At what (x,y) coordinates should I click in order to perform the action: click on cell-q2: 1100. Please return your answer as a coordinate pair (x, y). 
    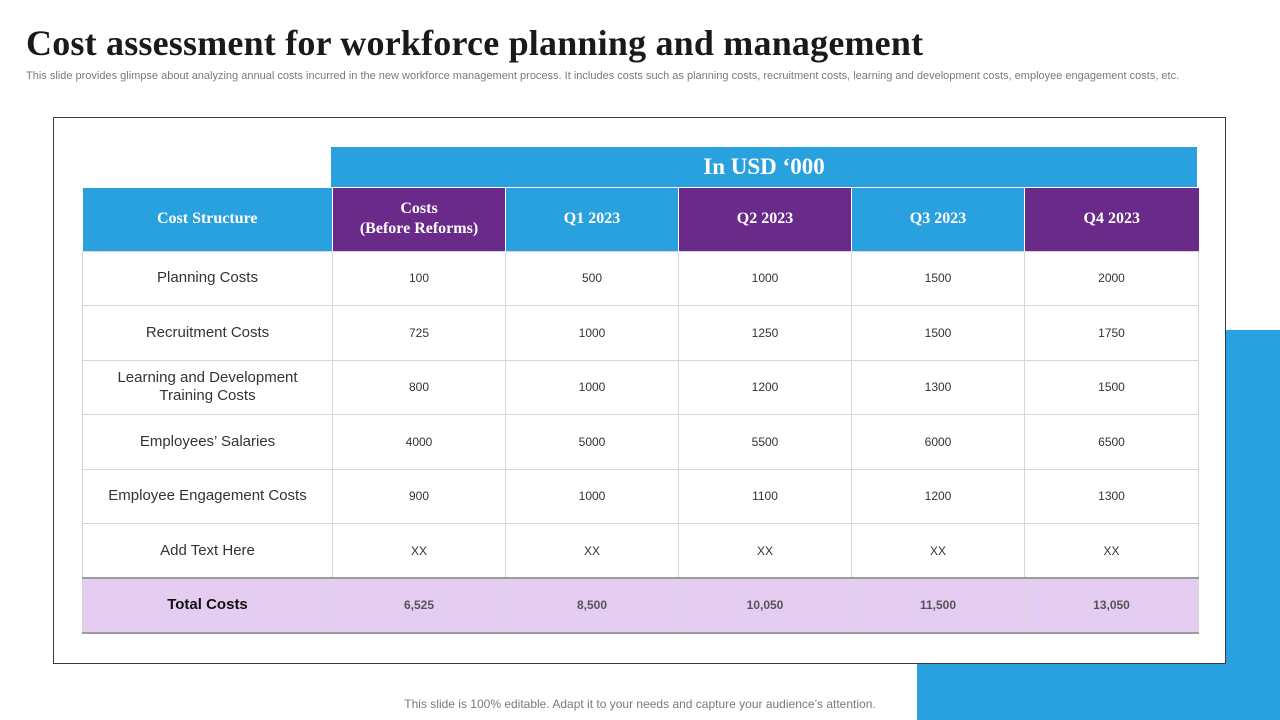
    Looking at the image, I should click on (765, 496).